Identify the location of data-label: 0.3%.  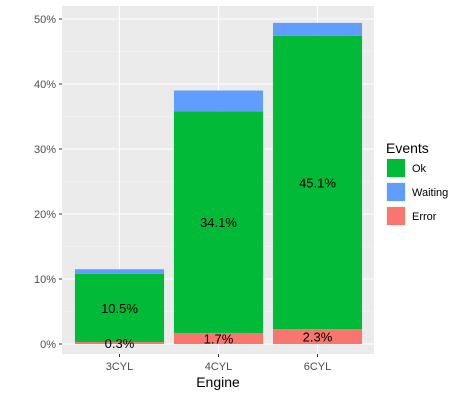
(120, 343).